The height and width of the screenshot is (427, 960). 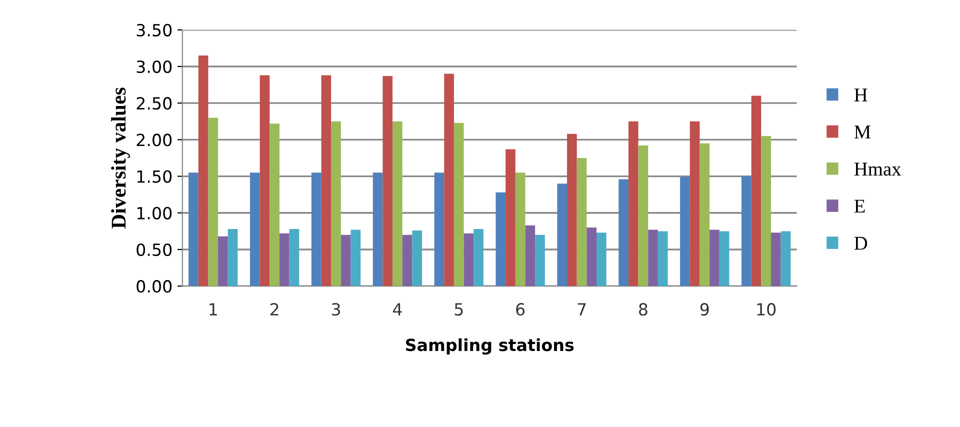 What do you see at coordinates (274, 309) in the screenshot?
I see `x-tick-label: 2` at bounding box center [274, 309].